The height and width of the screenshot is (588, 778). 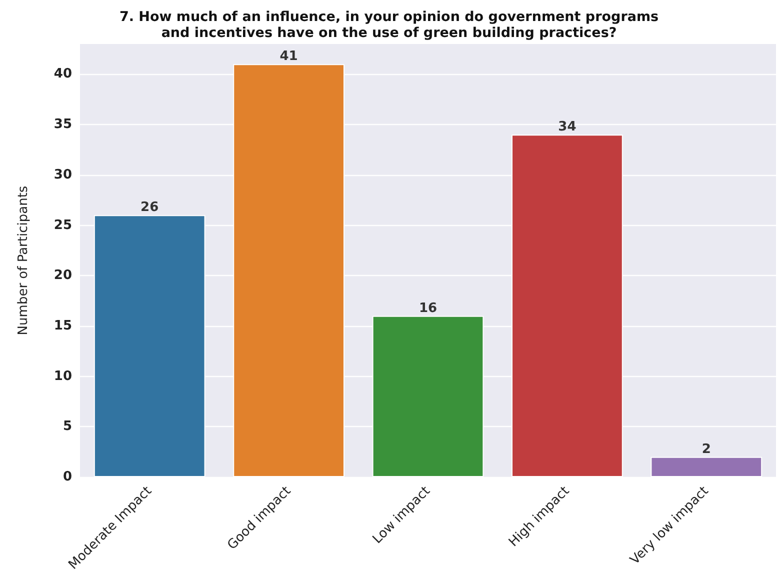 I want to click on y-tick-label: 25, so click(x=63, y=225).